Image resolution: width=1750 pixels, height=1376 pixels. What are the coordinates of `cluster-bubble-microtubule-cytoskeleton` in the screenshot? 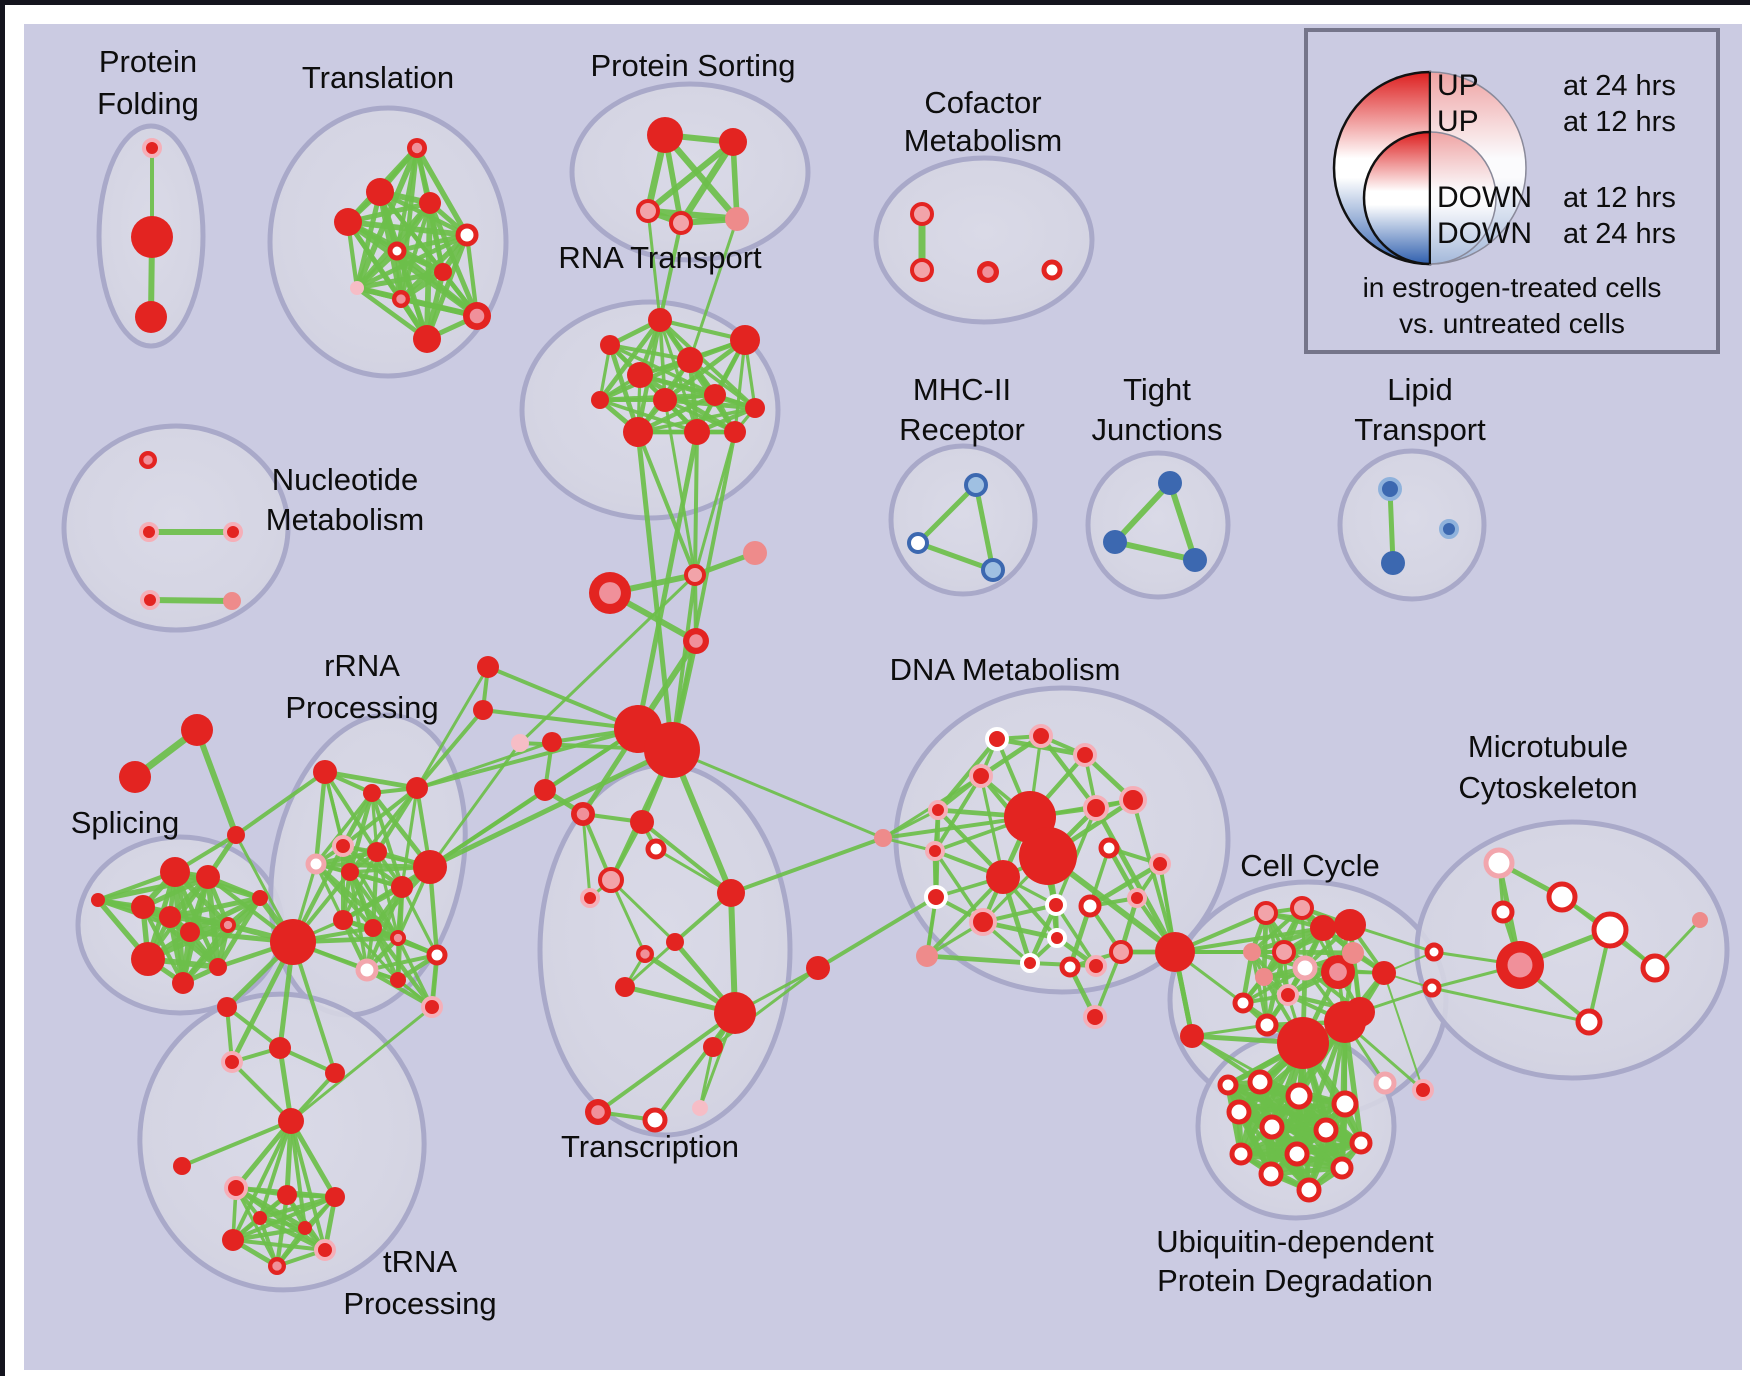 It's located at (1572, 950).